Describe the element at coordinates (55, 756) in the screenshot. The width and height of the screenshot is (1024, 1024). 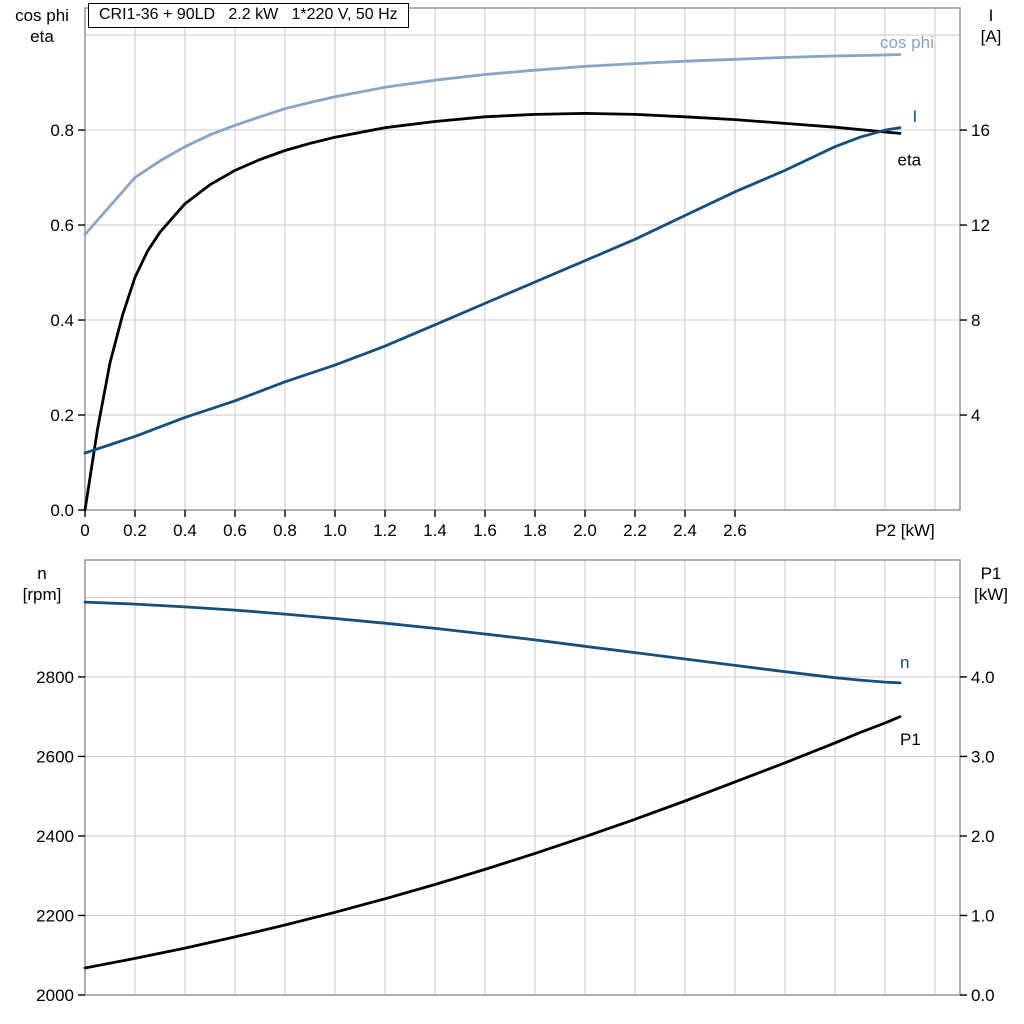
I see `left-tick-label: 2600` at that location.